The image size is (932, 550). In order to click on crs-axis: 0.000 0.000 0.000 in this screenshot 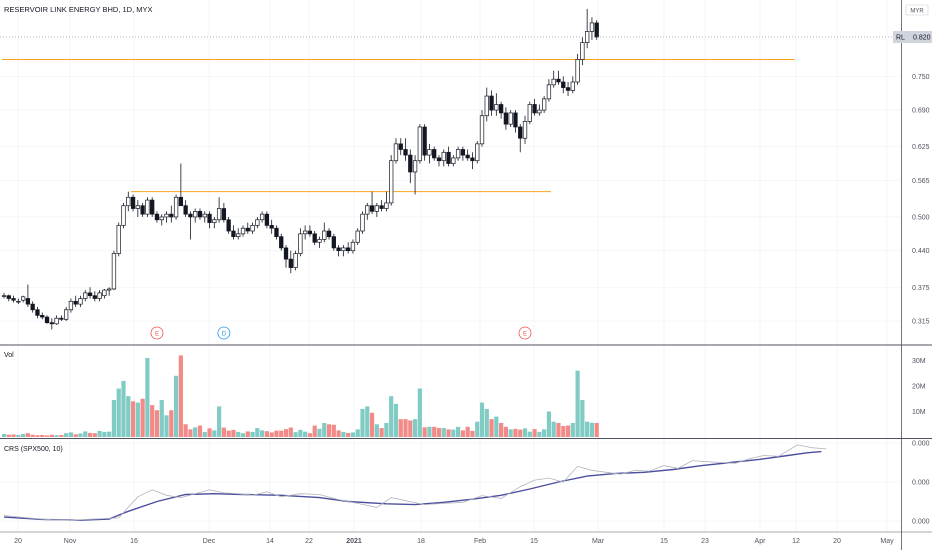, I will do `click(921, 483)`.